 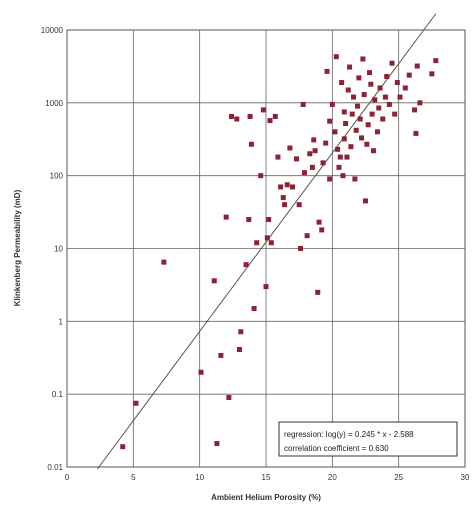 I want to click on x-tick-label: 30, so click(x=465, y=477).